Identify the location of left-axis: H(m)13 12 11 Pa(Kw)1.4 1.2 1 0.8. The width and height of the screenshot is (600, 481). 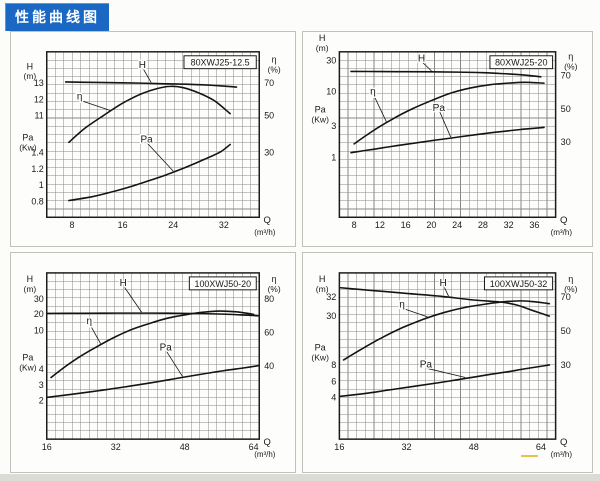
(31, 133).